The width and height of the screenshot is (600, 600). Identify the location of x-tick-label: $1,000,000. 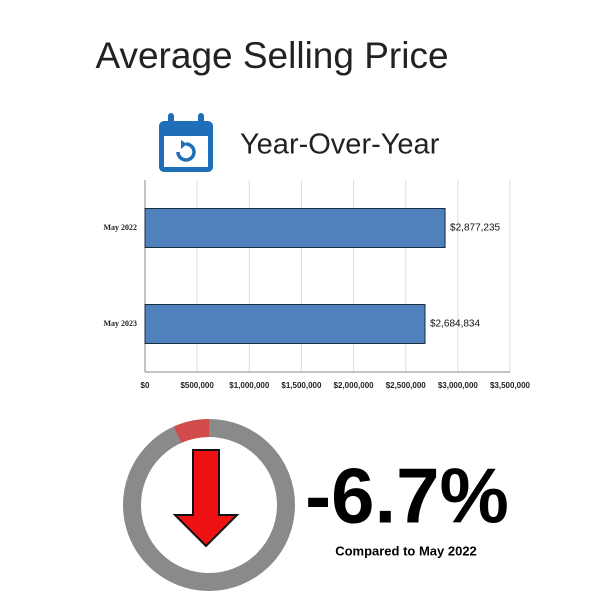
(249, 385).